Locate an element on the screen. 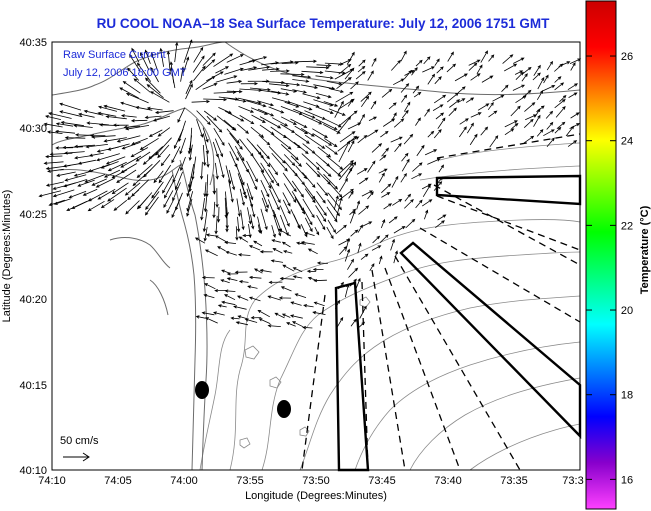 This screenshot has width=651, height=511. colorbar-tick-label: 20 is located at coordinates (627, 311).